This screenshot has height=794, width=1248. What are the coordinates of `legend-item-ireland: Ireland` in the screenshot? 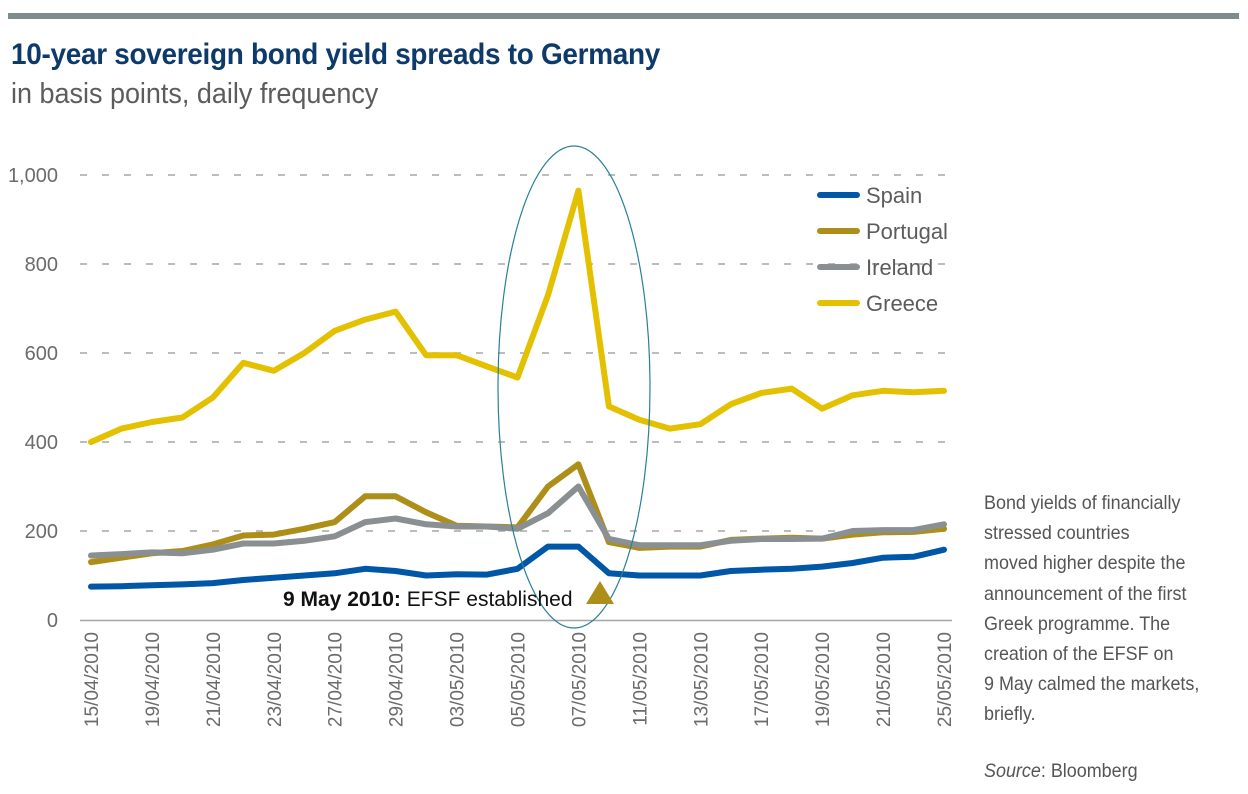 It's located at (875, 267).